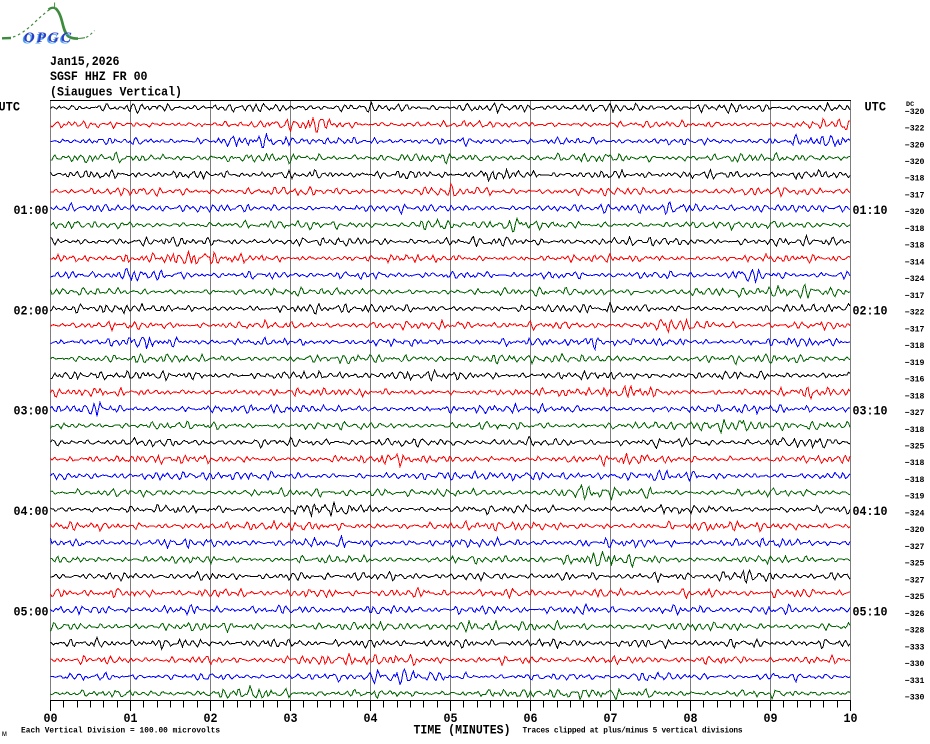 The image size is (930, 744). What do you see at coordinates (31, 512) in the screenshot?
I see `svg-text: 04:00` at bounding box center [31, 512].